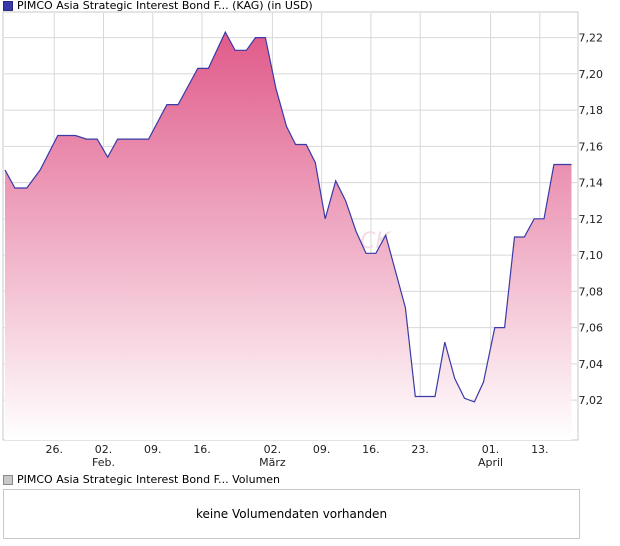 This screenshot has height=546, width=620. Describe the element at coordinates (591, 328) in the screenshot. I see `y-tick-label: 7,06` at that location.